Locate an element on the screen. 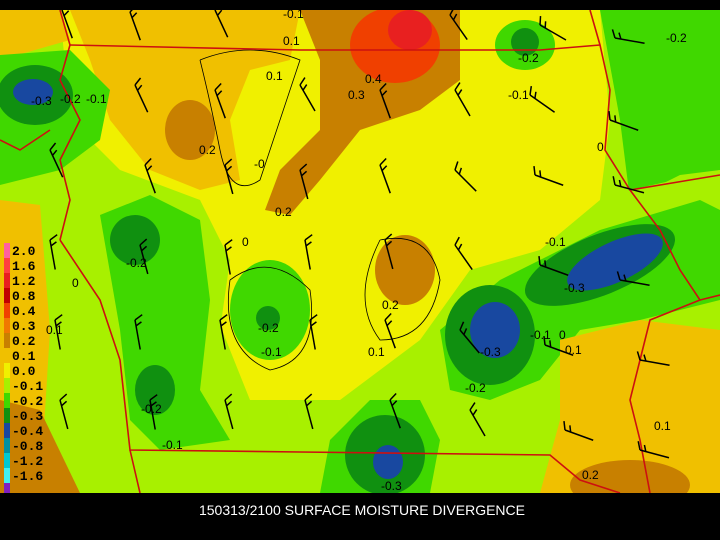 The width and height of the screenshot is (720, 540). contour-label: -0 is located at coordinates (259, 164).